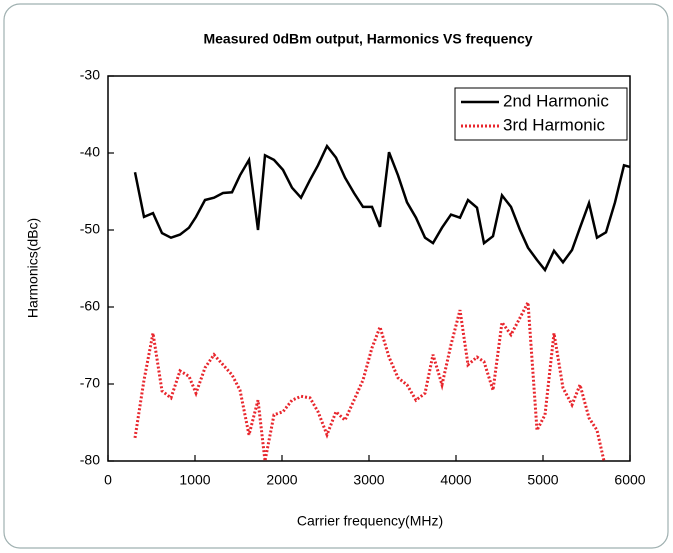  I want to click on x-tick-label: 1000, so click(194, 480).